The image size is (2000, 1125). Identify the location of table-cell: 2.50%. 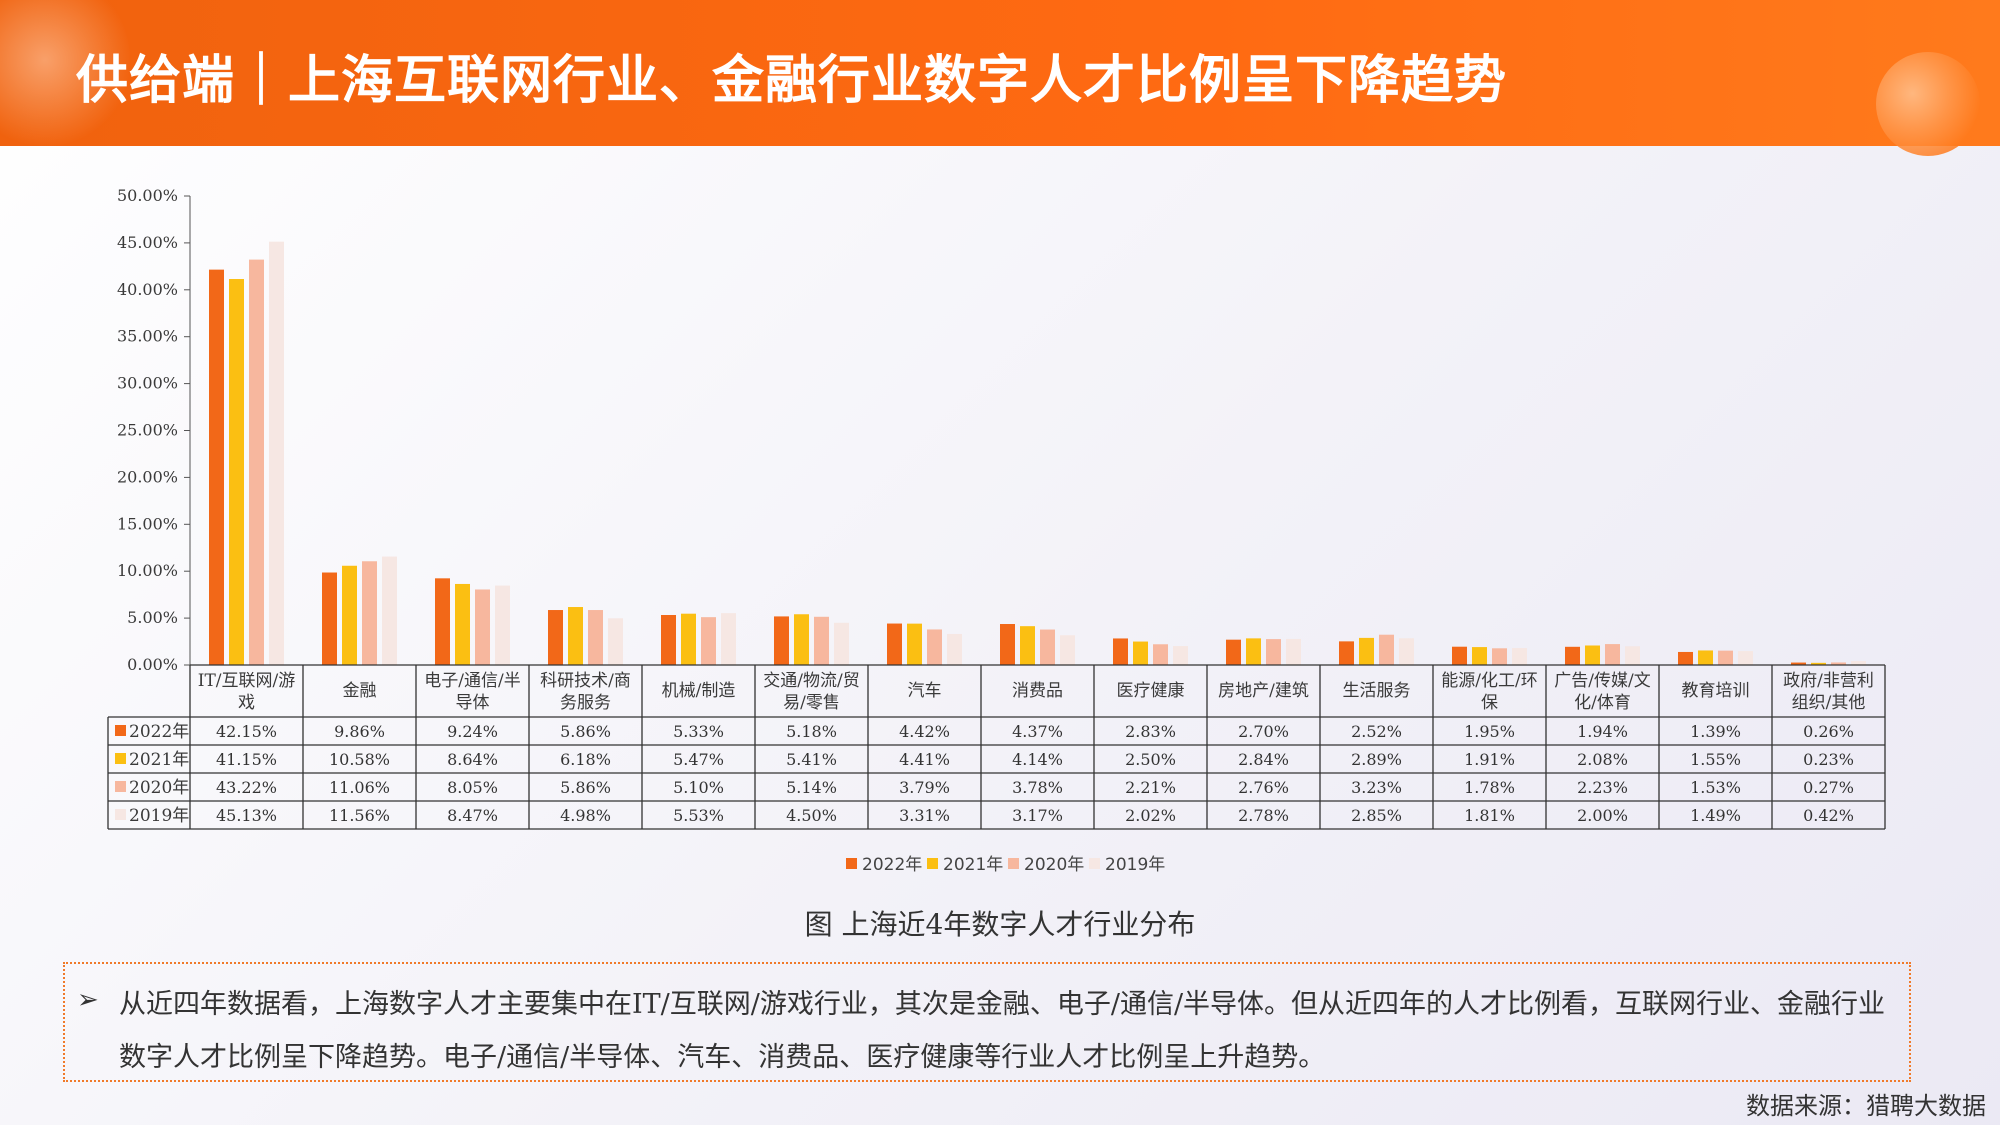
(1150, 759).